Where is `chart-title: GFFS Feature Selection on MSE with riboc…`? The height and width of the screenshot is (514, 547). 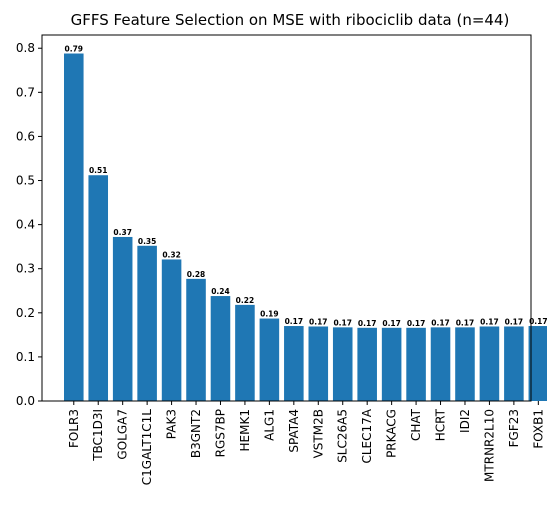 chart-title: GFFS Feature Selection on MSE with riboc… is located at coordinates (290, 20).